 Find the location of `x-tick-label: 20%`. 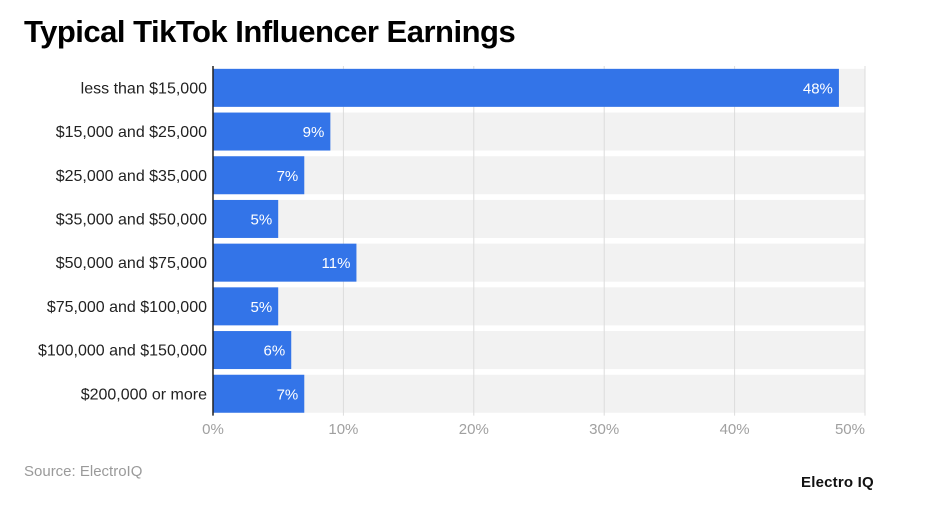

x-tick-label: 20% is located at coordinates (474, 429).